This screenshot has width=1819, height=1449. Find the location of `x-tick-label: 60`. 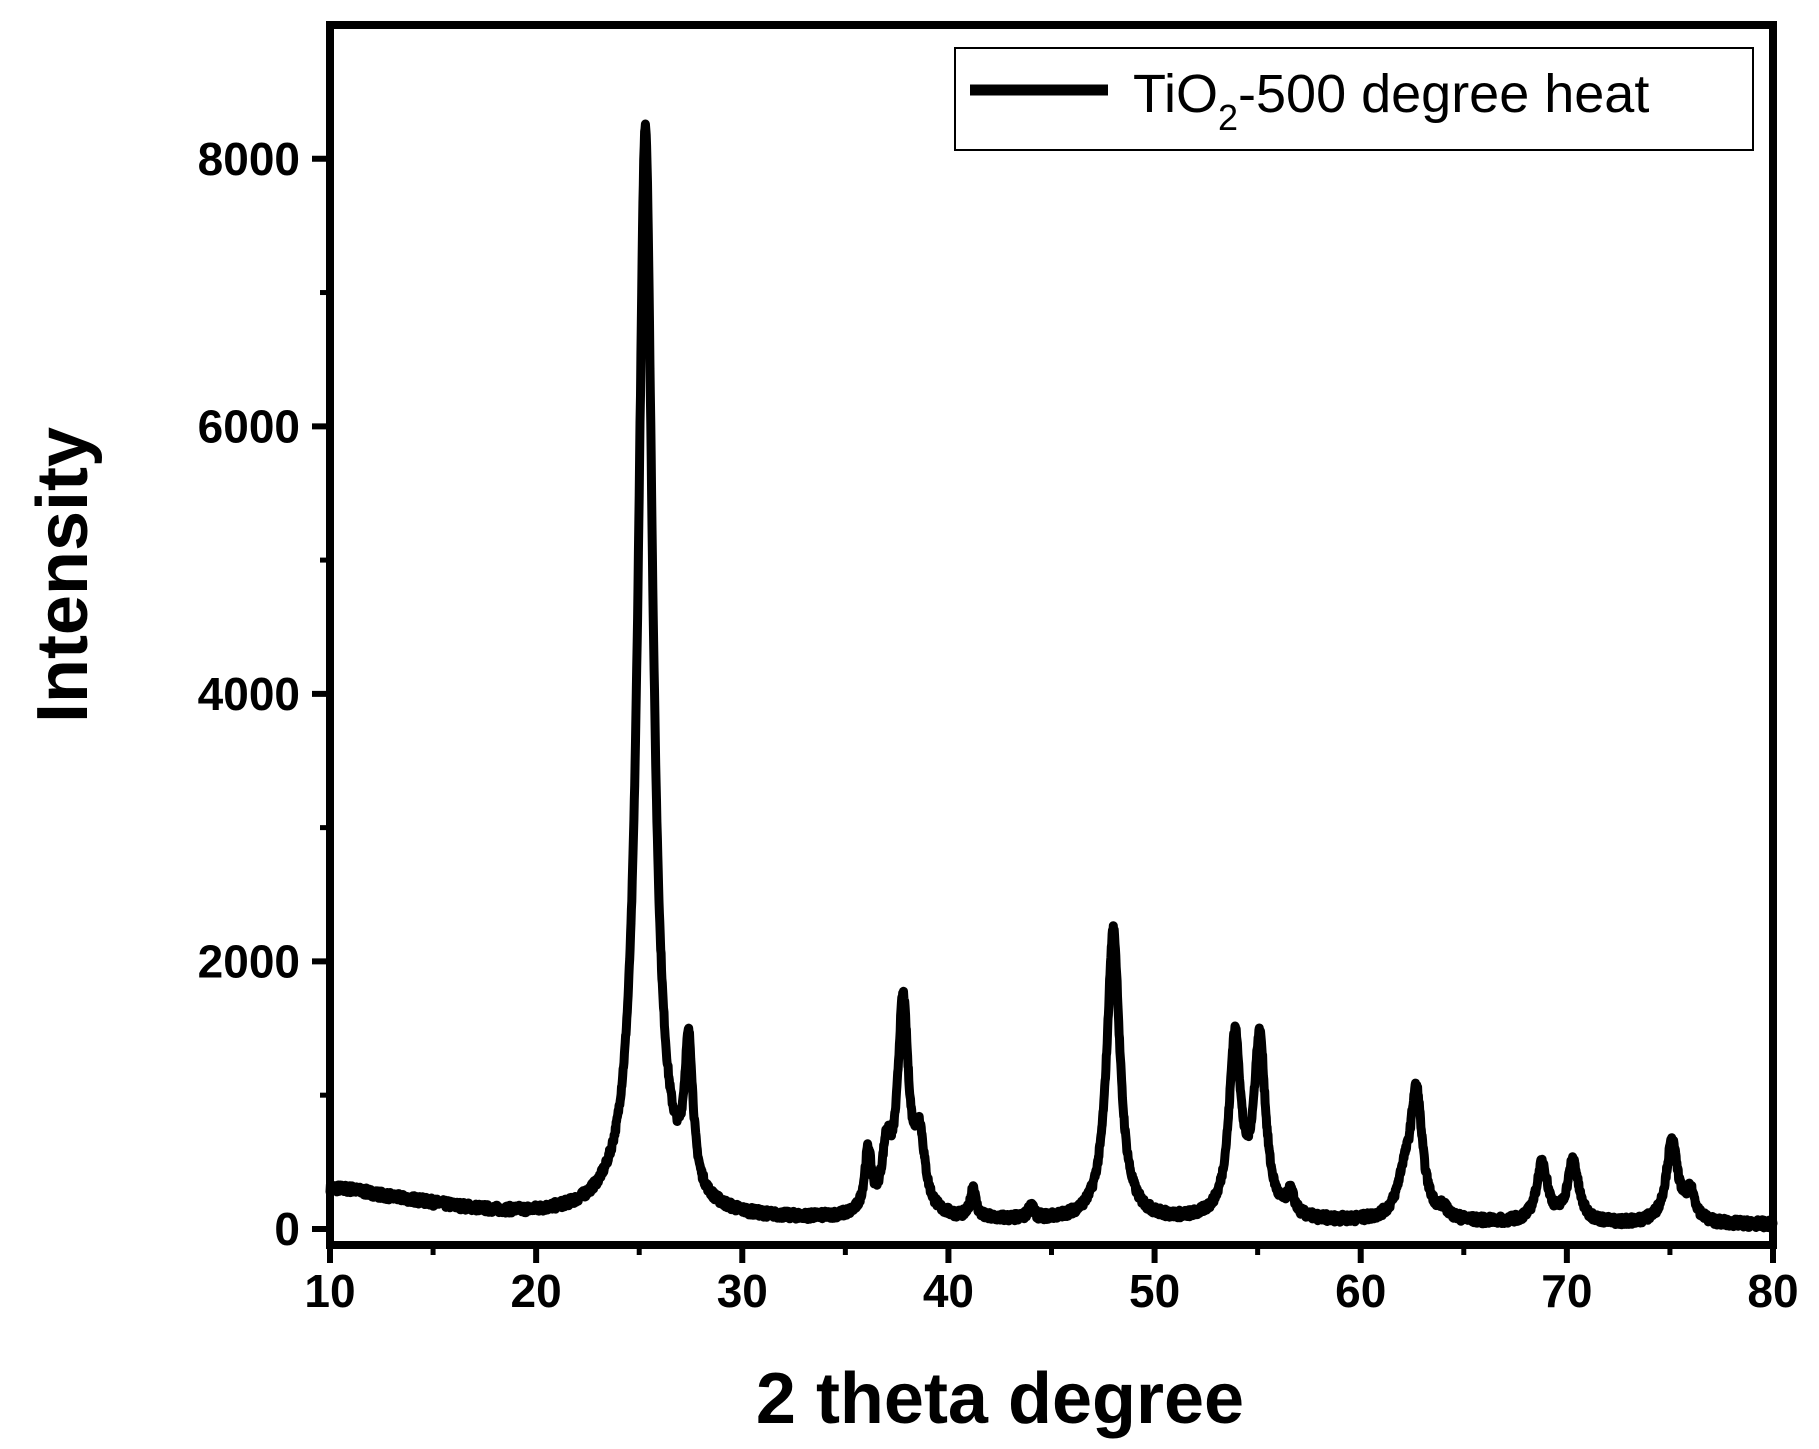

x-tick-label: 60 is located at coordinates (1360, 1291).